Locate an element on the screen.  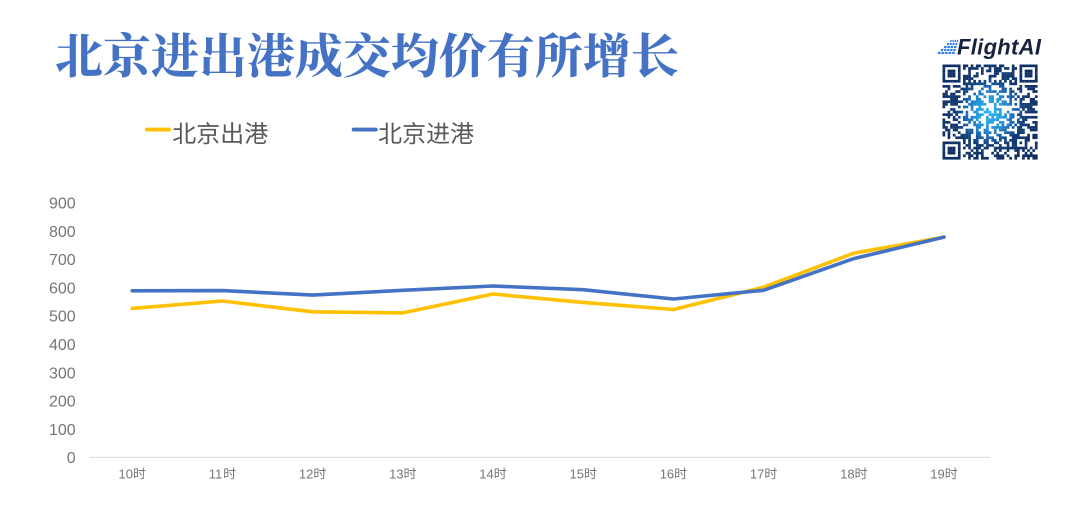
svg-text: 600 is located at coordinates (62, 288).